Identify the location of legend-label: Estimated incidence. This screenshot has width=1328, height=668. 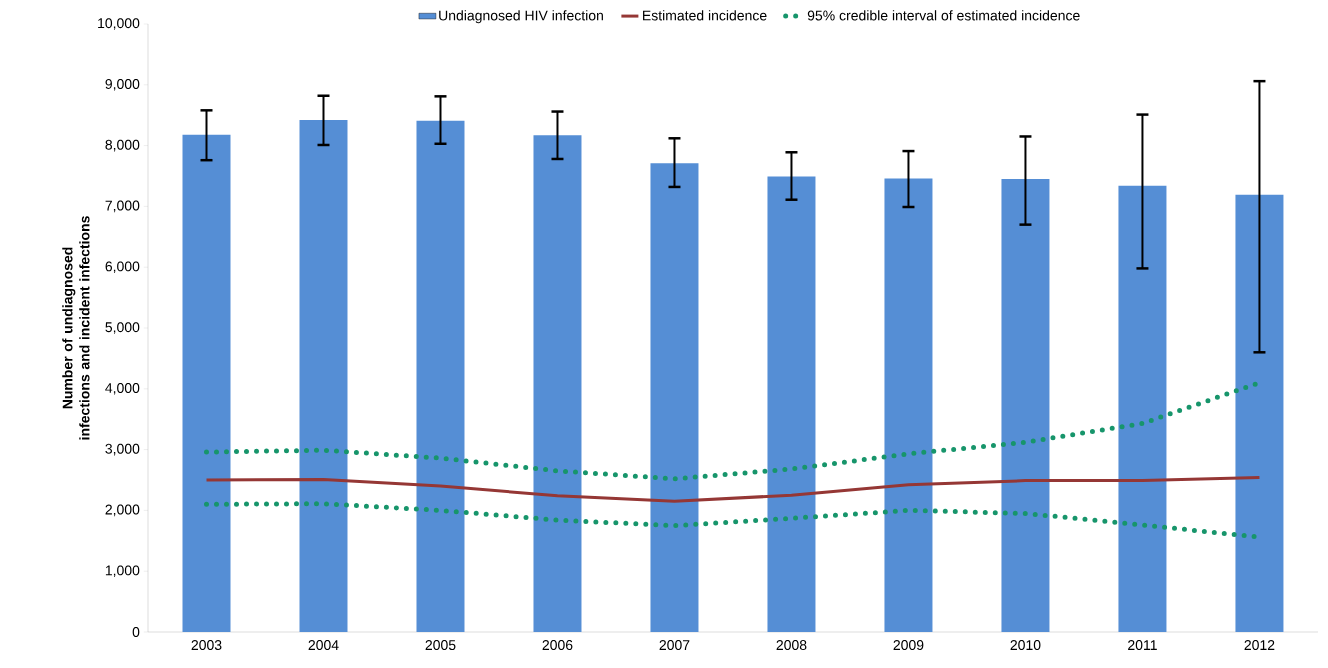
(705, 15).